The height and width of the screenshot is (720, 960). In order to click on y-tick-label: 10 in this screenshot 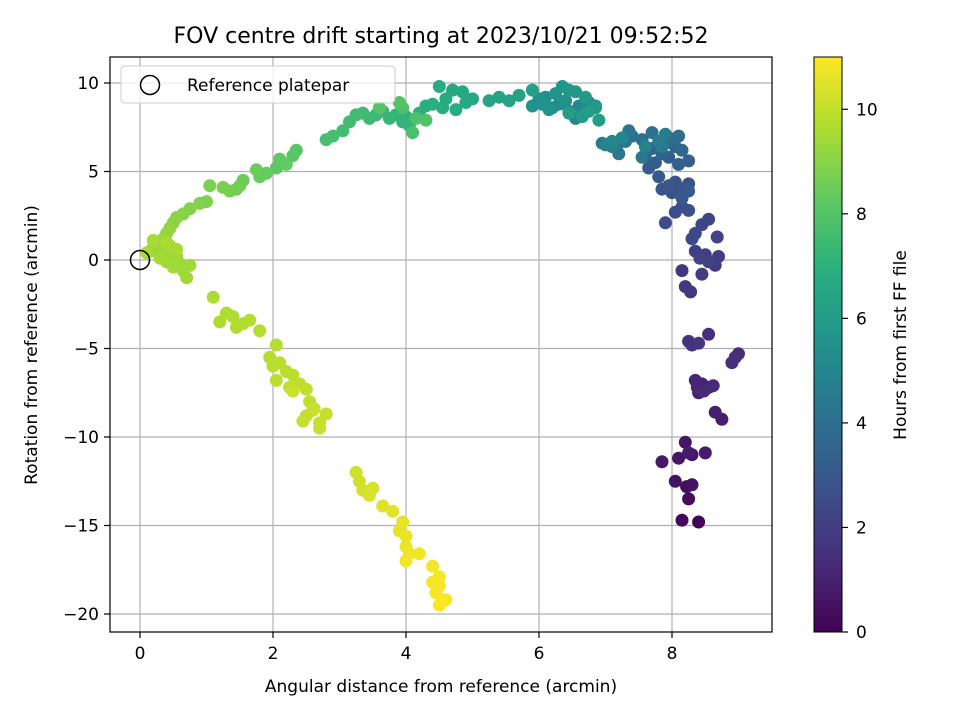, I will do `click(88, 84)`.